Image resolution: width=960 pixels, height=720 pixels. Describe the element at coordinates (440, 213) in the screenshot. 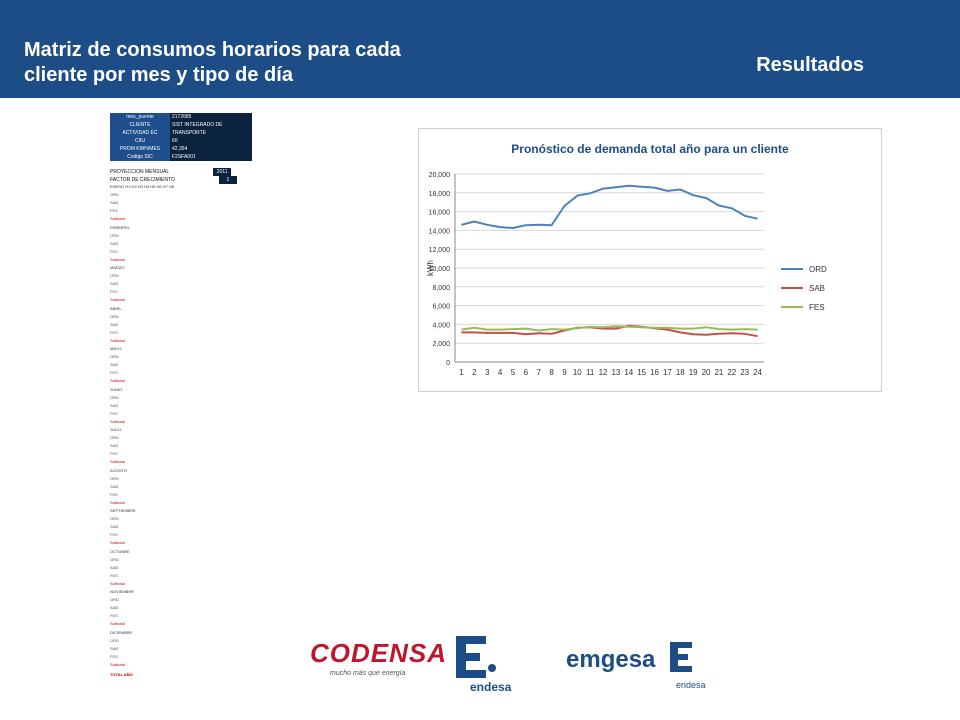

I see `y-tick-label: 16,000` at that location.